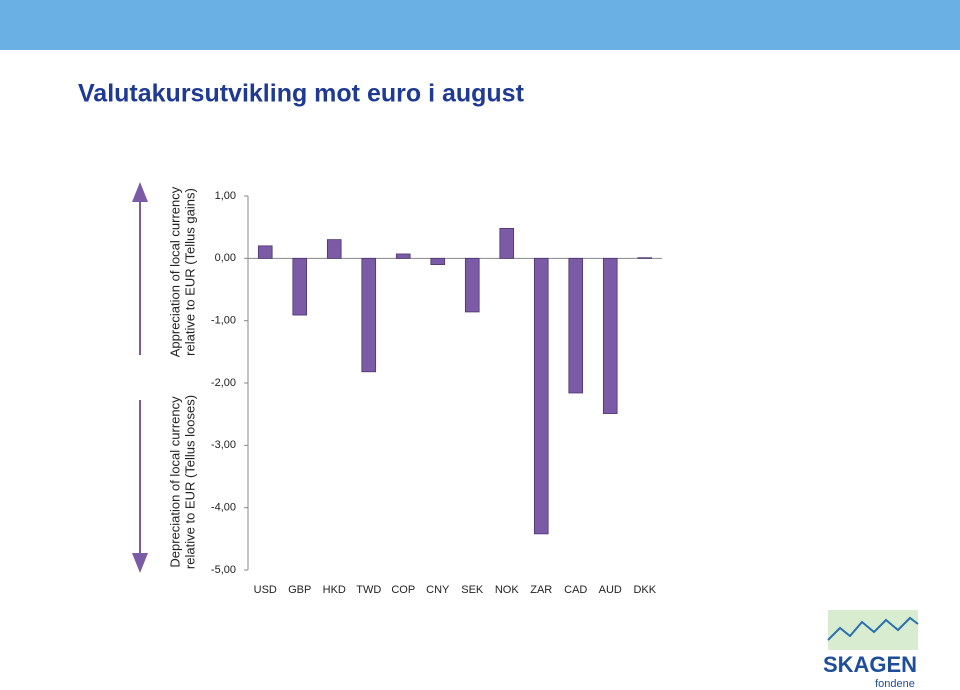  Describe the element at coordinates (644, 590) in the screenshot. I see `x-tick-label: DKK` at that location.